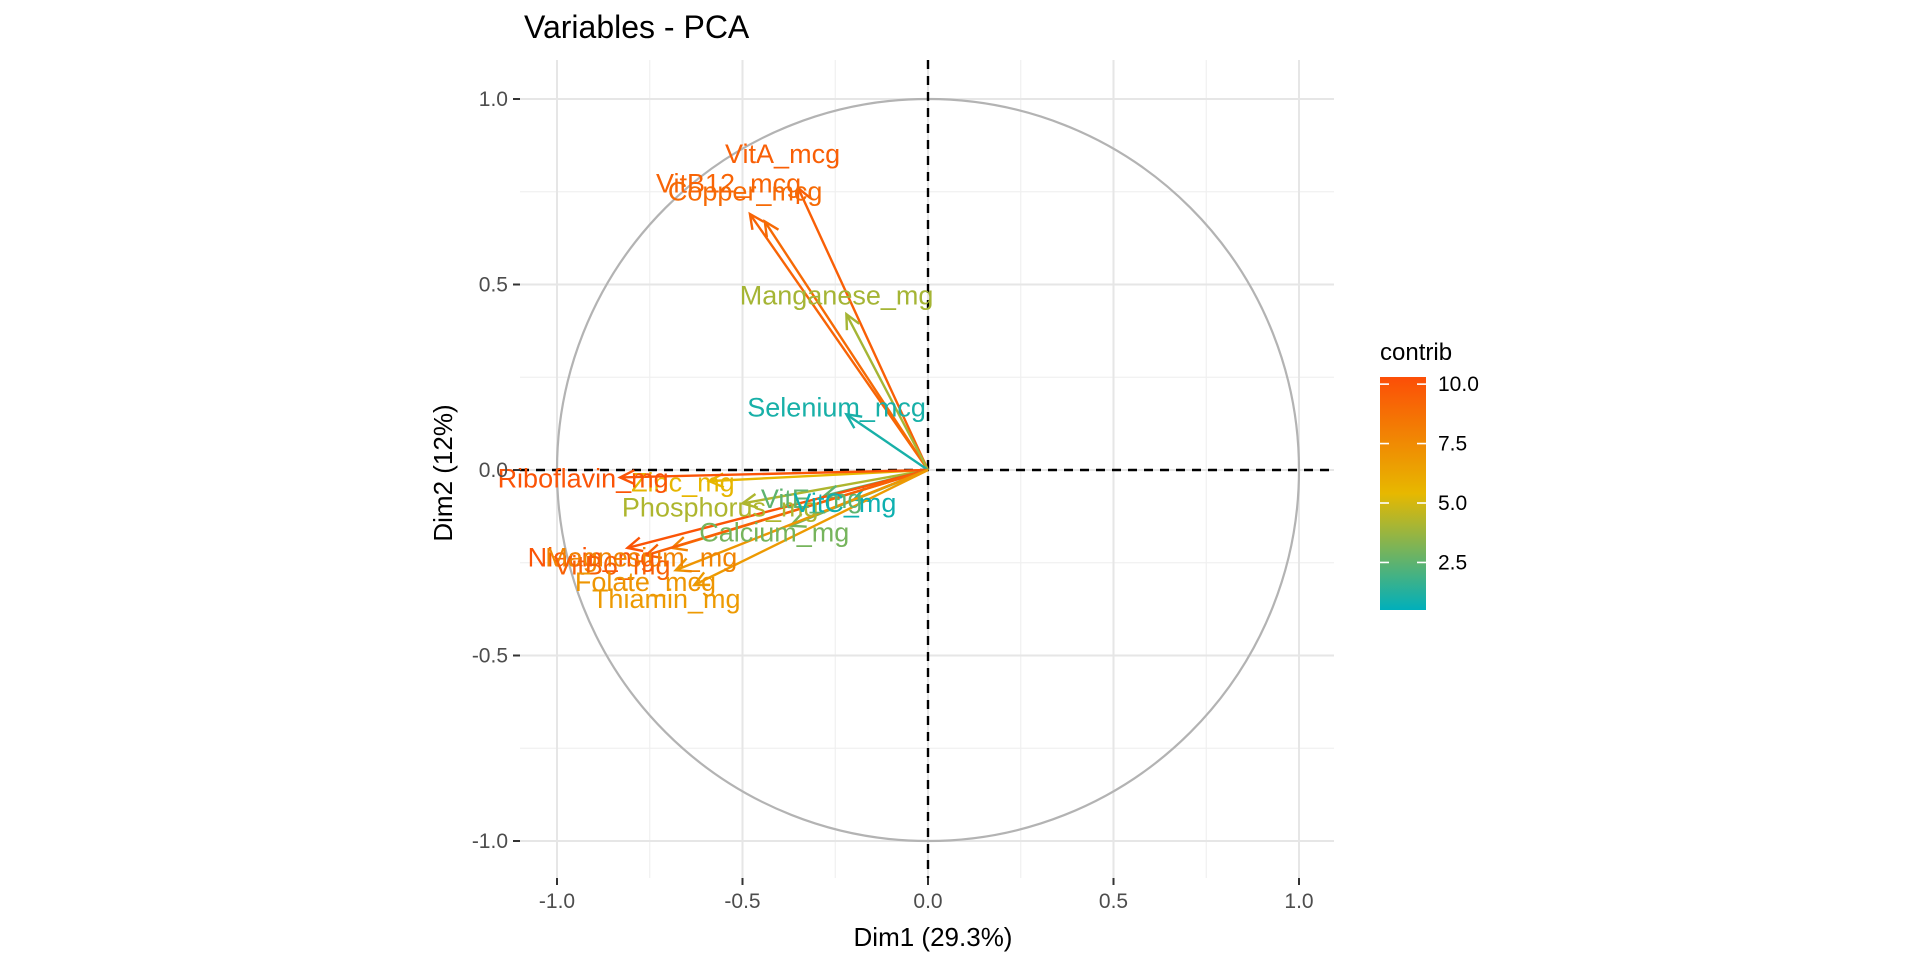 The height and width of the screenshot is (960, 1920). I want to click on variable-label: Magnesium_mg, so click(641, 557).